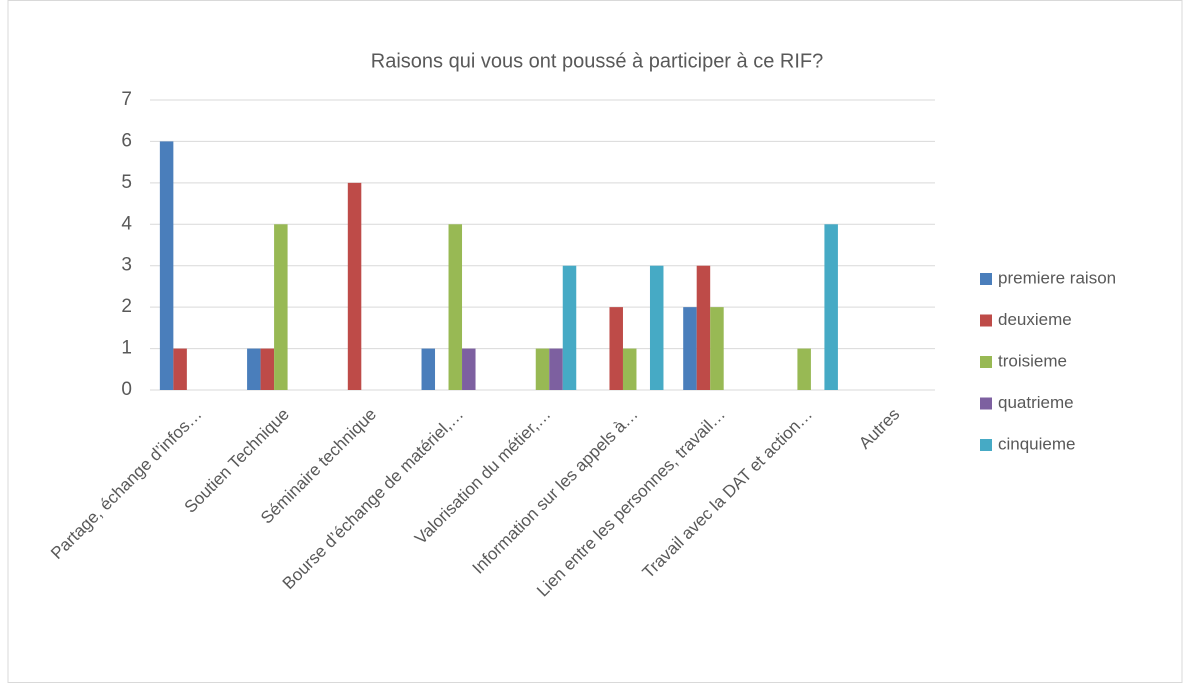  What do you see at coordinates (126, 99) in the screenshot?
I see `y-tick-label: 7` at bounding box center [126, 99].